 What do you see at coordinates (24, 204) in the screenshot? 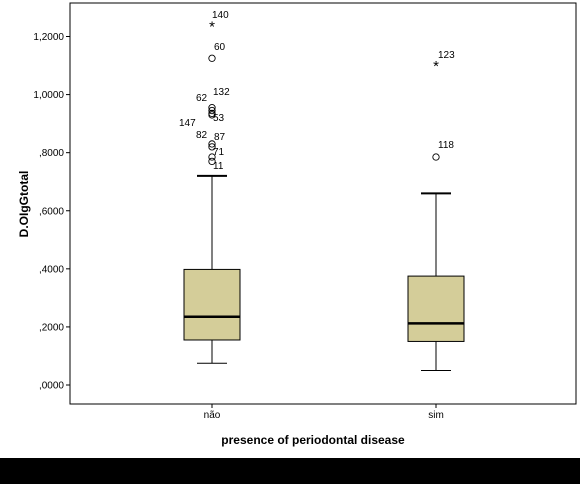
I see `y-axis-title: D.OIgGtotal` at bounding box center [24, 204].